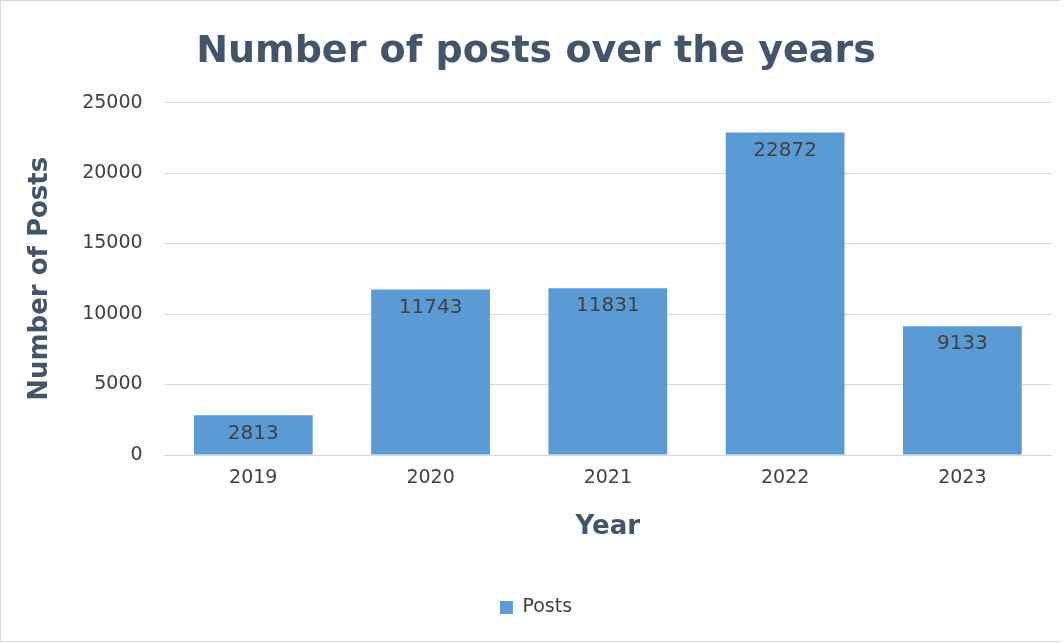  I want to click on y-tick-label: 15000, so click(112, 241).